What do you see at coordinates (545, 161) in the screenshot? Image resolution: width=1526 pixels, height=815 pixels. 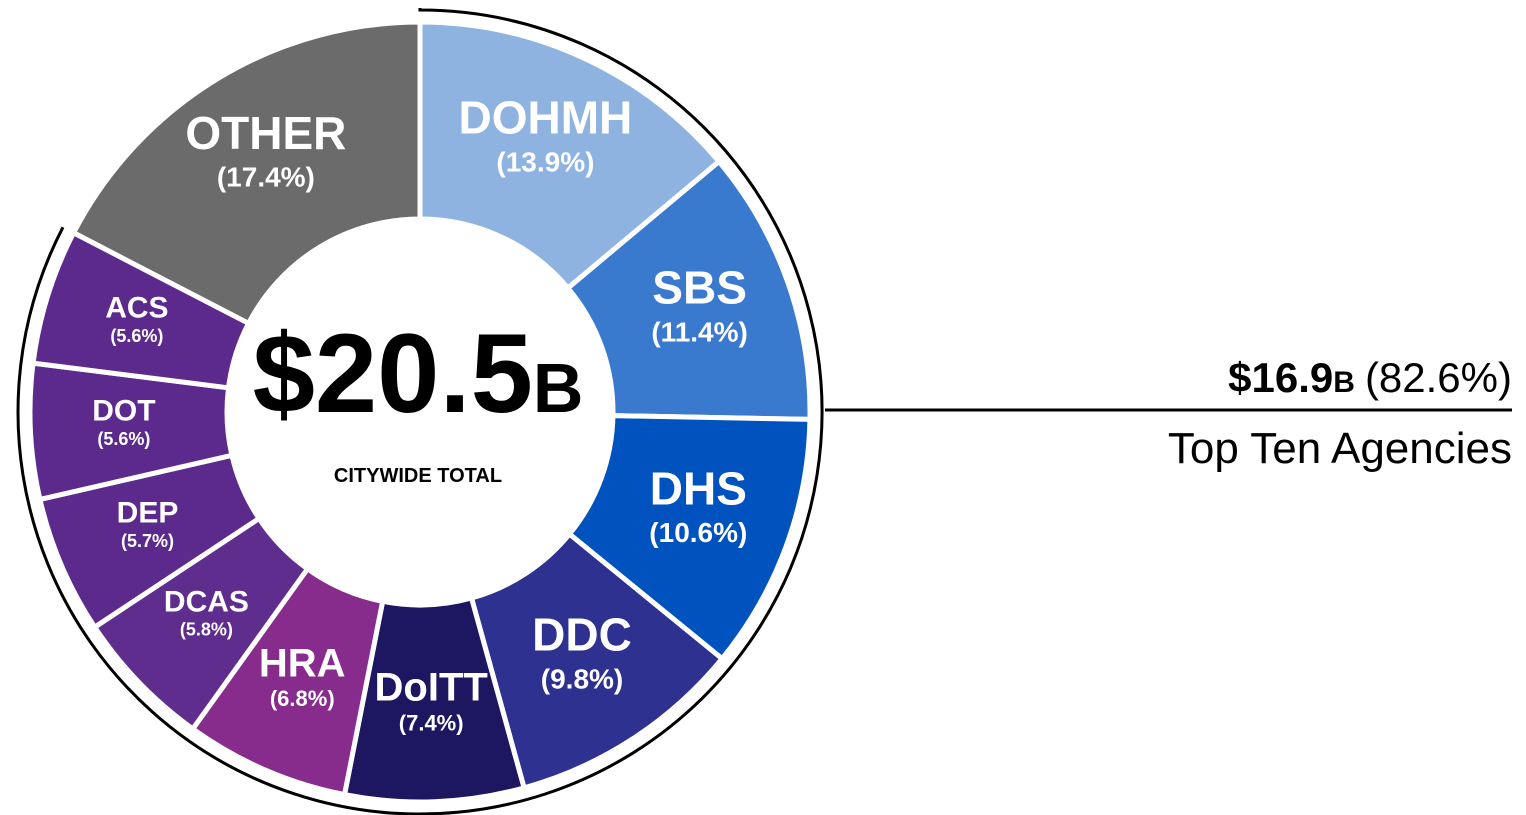 I see `slice-value: (13.9%)` at bounding box center [545, 161].